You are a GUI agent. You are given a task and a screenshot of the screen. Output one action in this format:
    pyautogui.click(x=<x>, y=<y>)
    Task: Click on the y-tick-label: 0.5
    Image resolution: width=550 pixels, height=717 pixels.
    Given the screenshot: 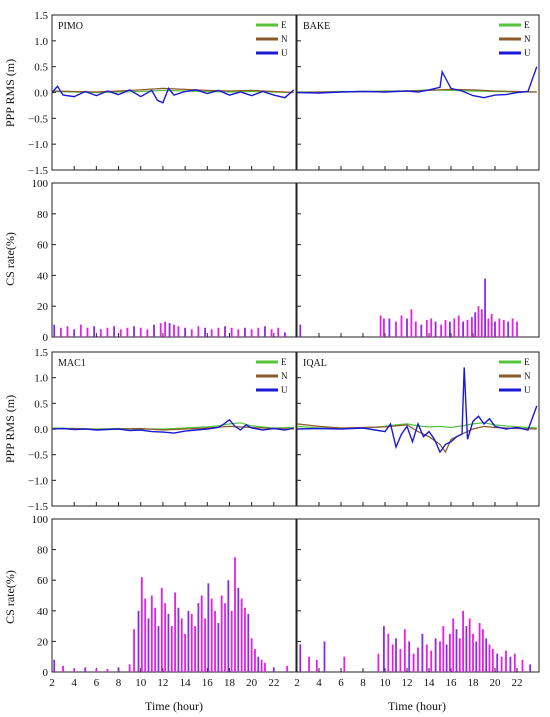 What is the action you would take?
    pyautogui.click(x=41, y=404)
    